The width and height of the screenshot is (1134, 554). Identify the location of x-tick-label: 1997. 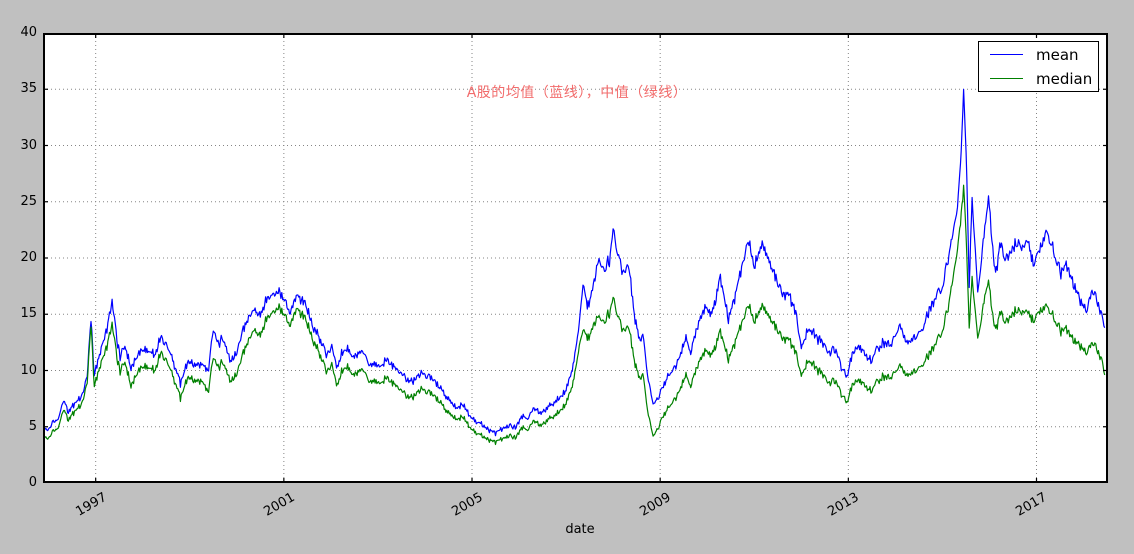
(91, 505).